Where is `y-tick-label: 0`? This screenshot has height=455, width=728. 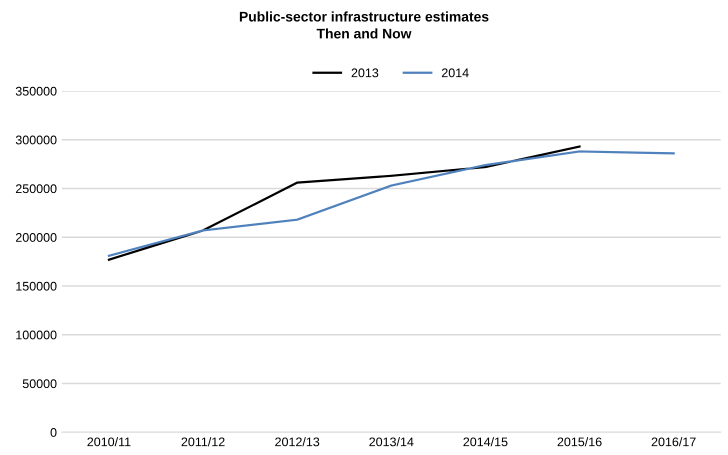 y-tick-label: 0 is located at coordinates (53, 432).